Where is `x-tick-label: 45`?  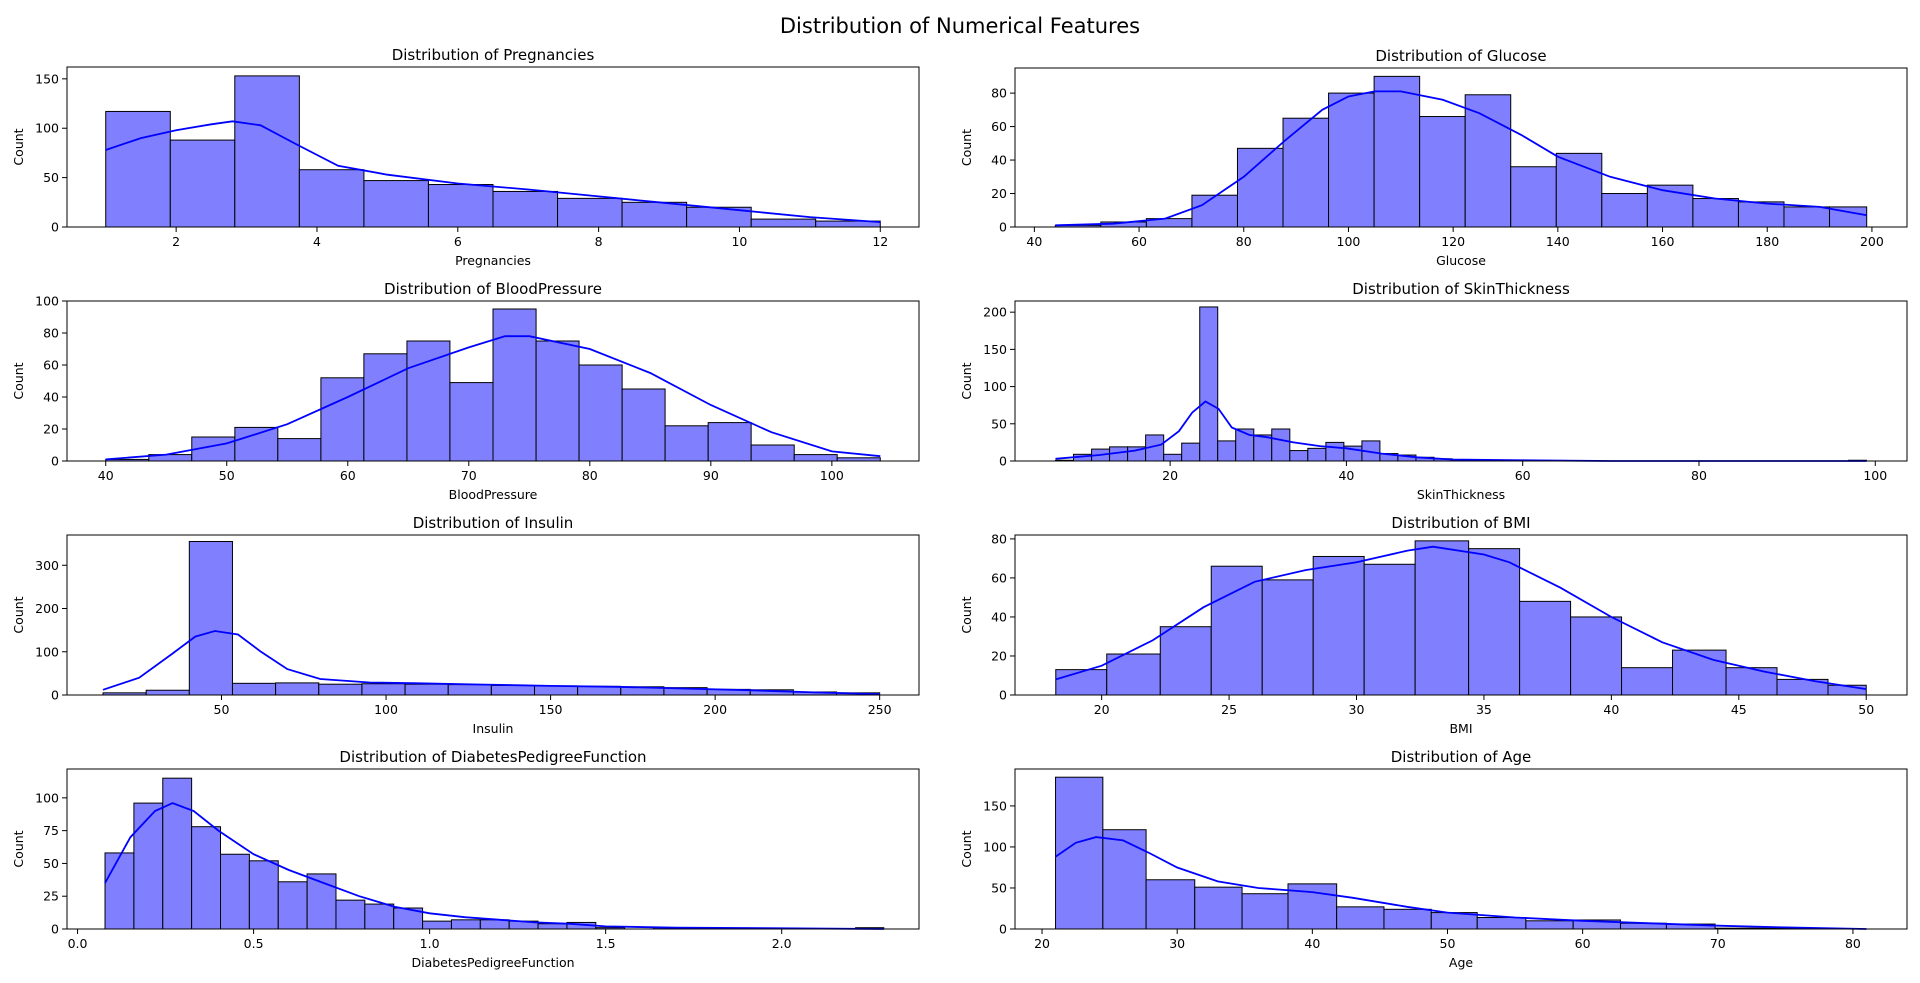
x-tick-label: 45 is located at coordinates (1739, 709).